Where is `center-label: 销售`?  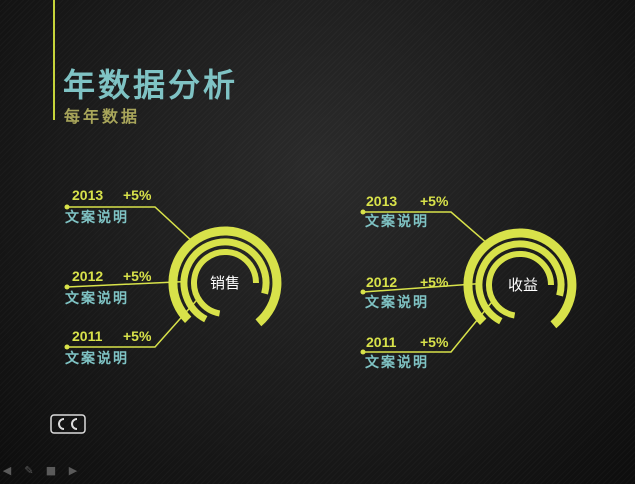
center-label: 销售 is located at coordinates (225, 283).